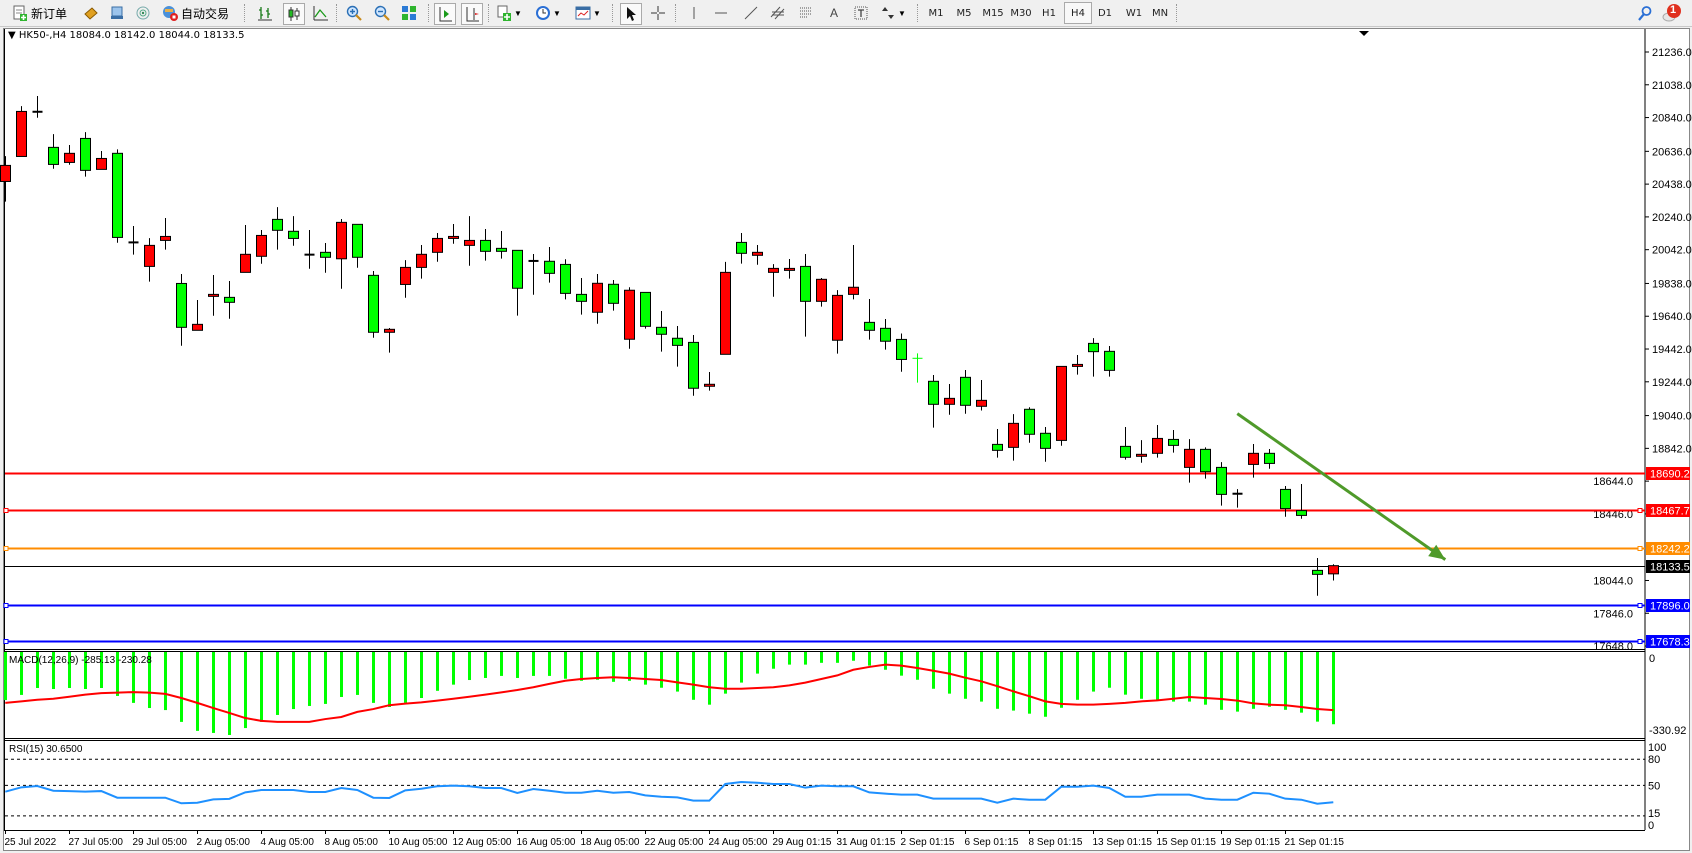 This screenshot has height=853, width=1692. I want to click on chart-shift-button, so click(472, 14).